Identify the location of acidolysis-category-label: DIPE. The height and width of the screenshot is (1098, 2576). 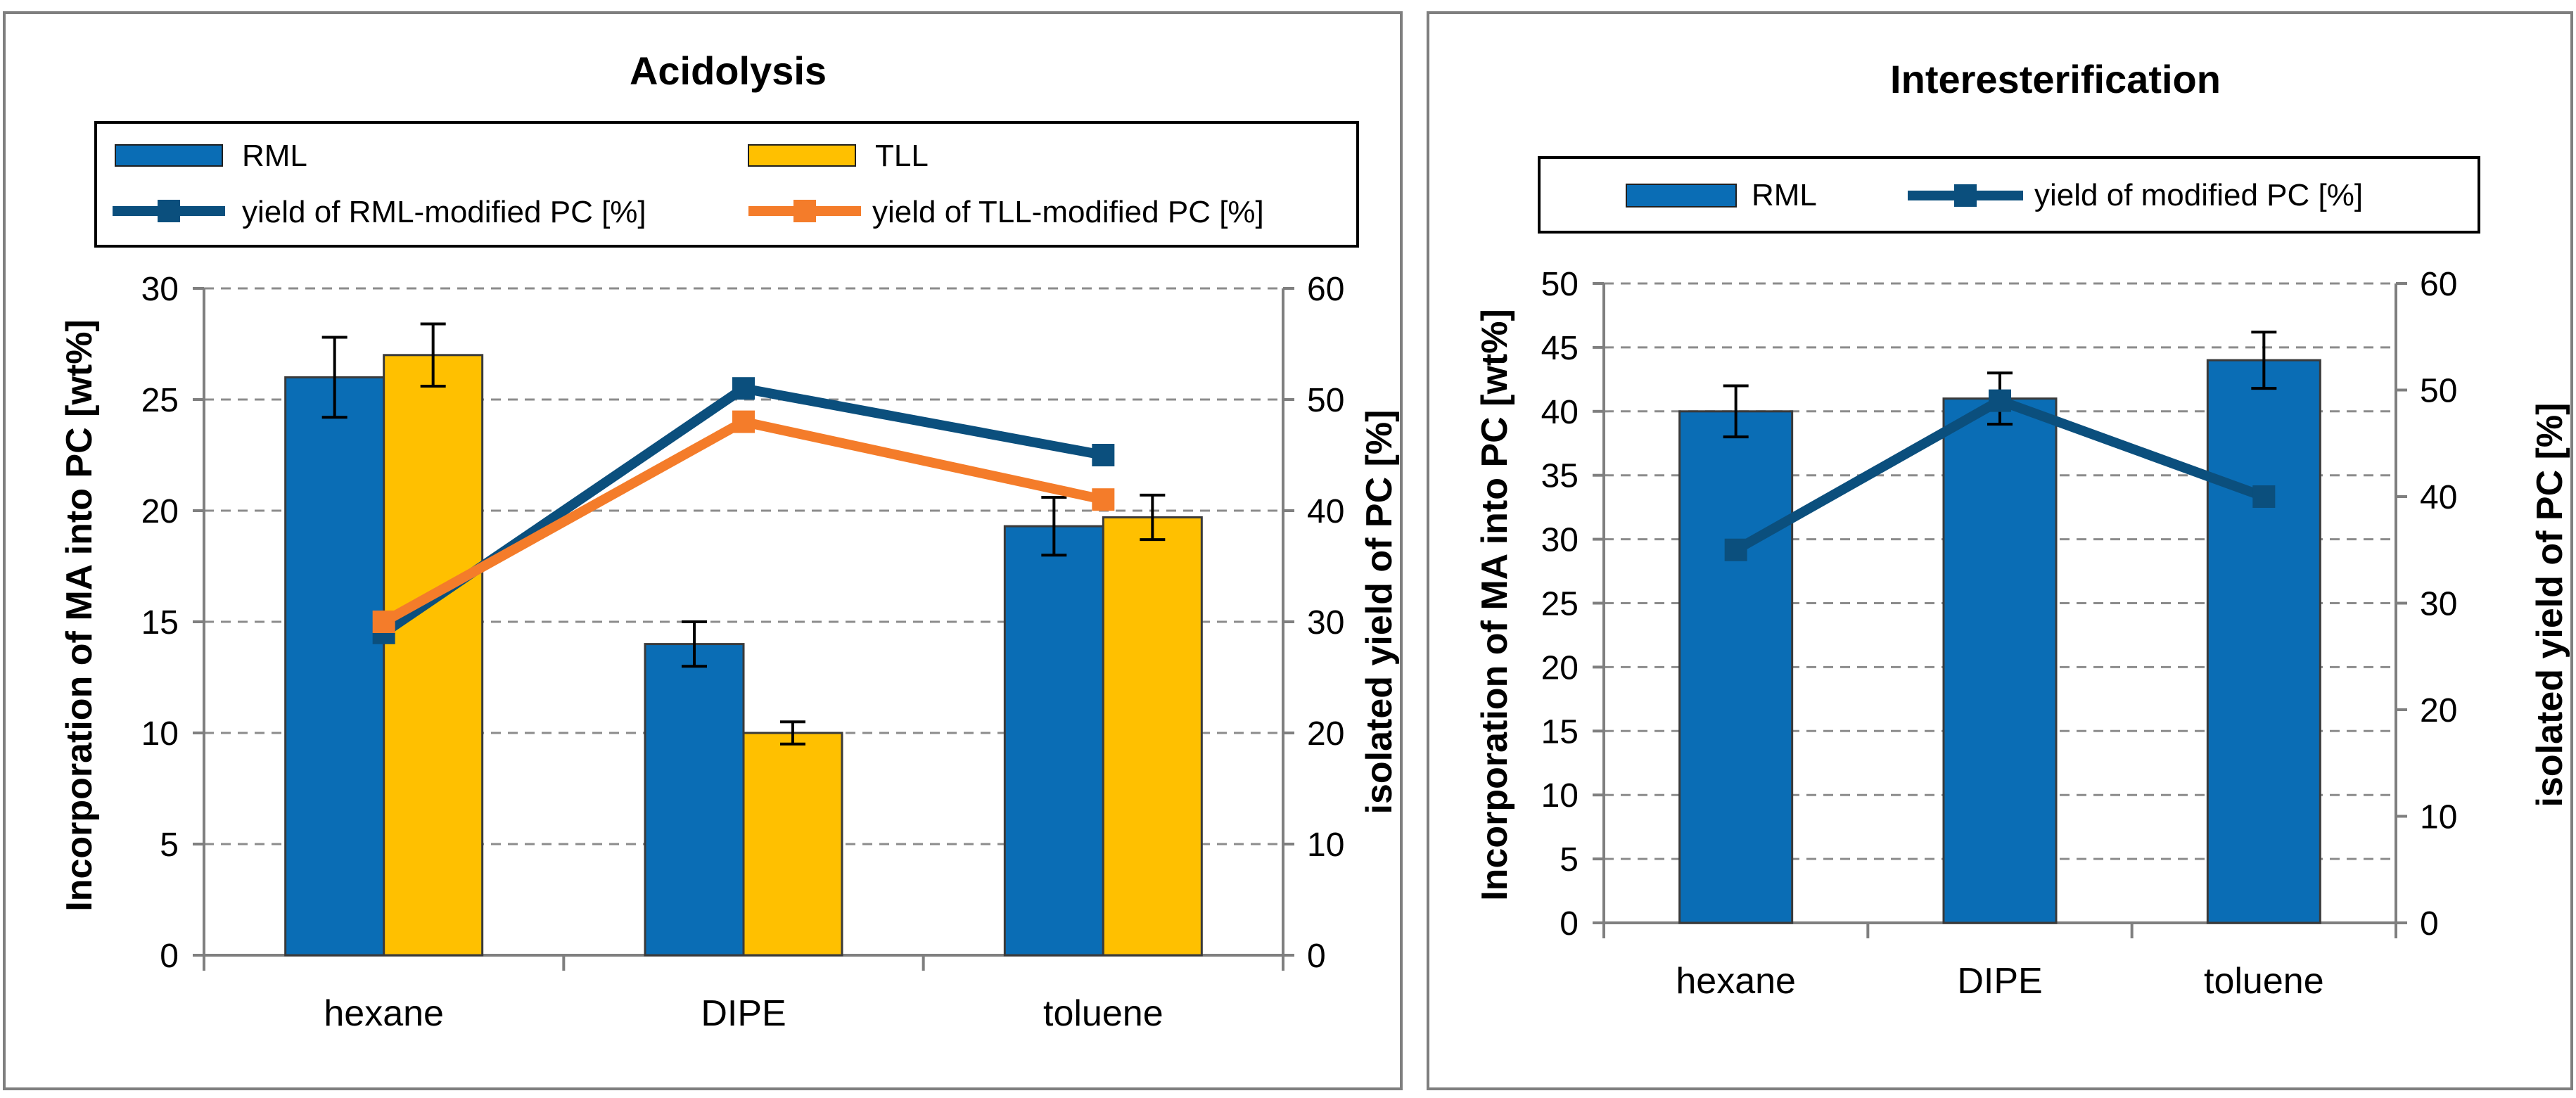
(743, 1013).